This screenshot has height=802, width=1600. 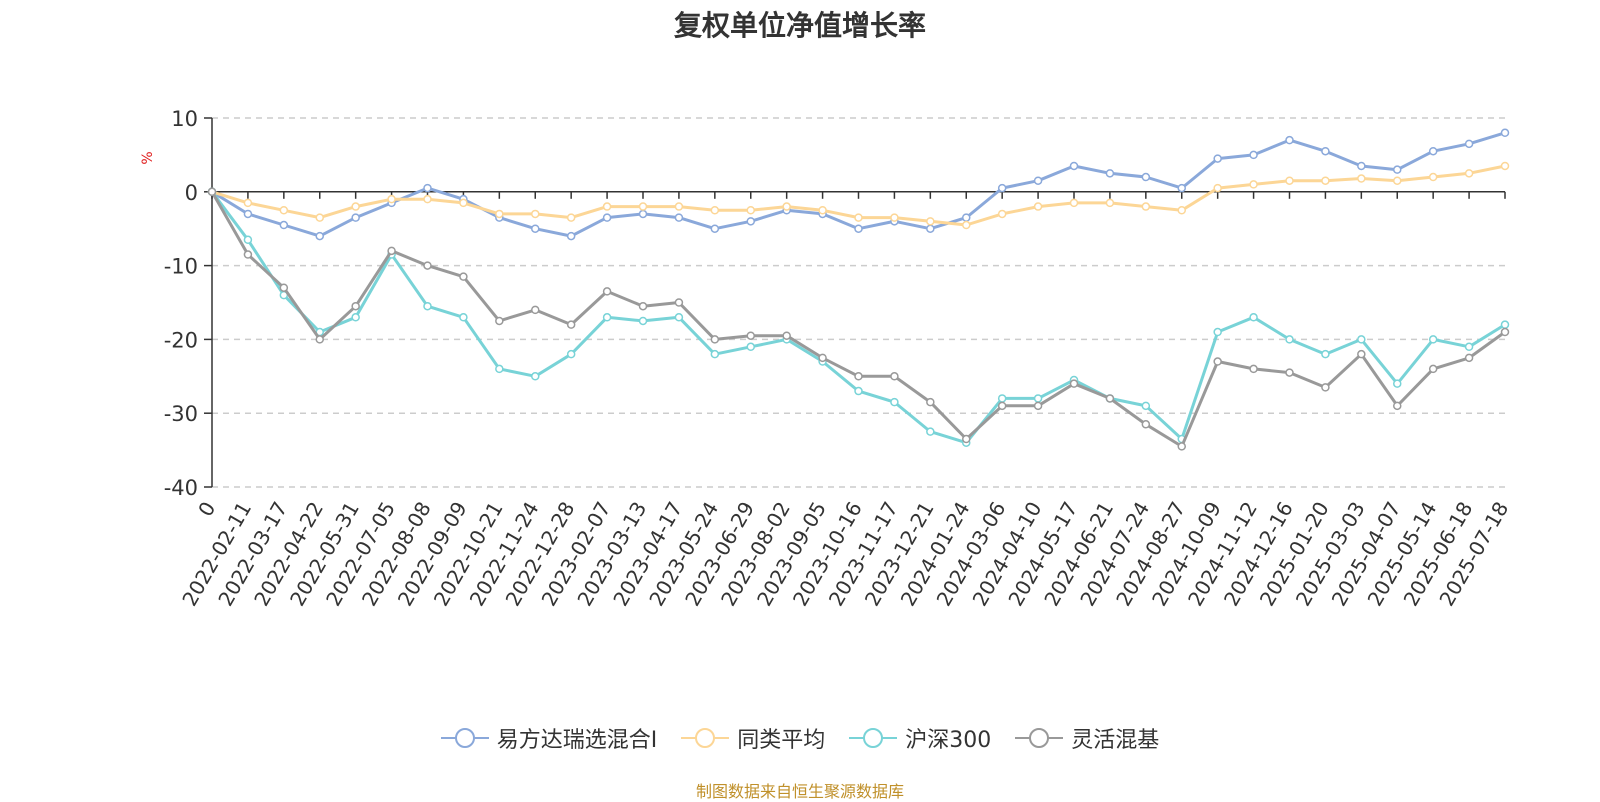 I want to click on legend-item-3: 沪深300, so click(x=920, y=738).